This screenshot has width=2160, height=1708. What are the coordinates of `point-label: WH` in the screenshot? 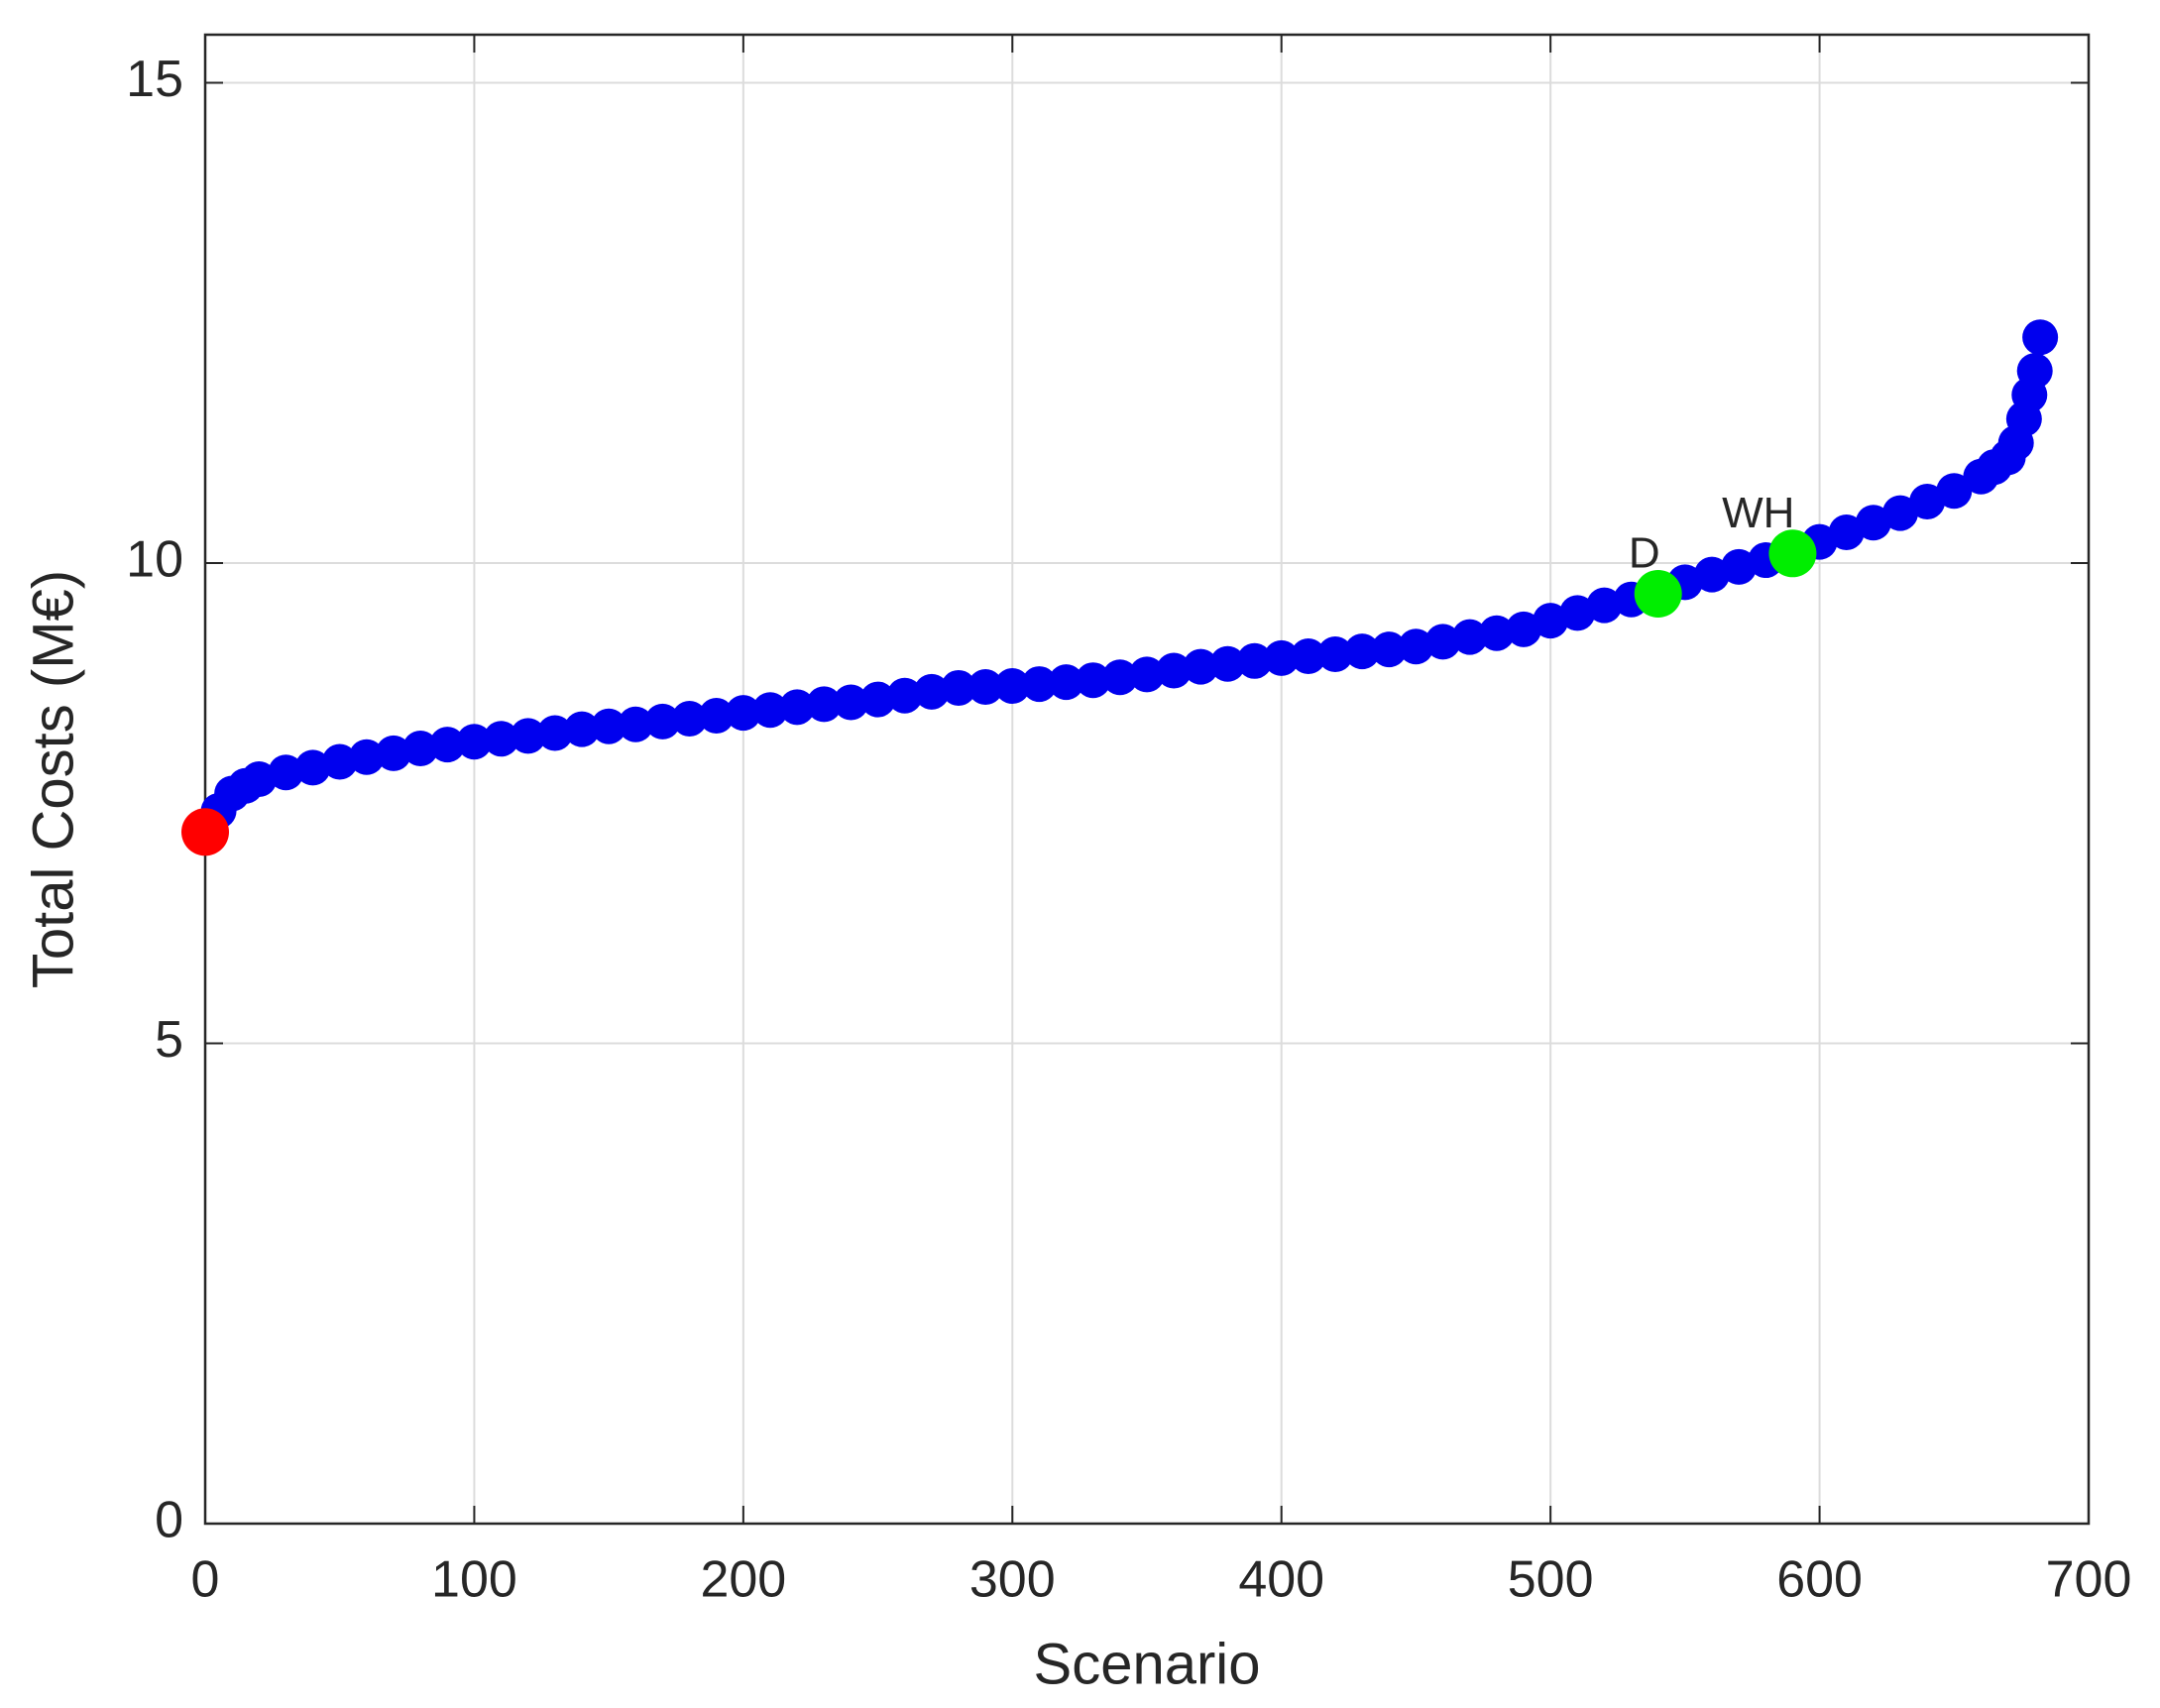 It's located at (1758, 513).